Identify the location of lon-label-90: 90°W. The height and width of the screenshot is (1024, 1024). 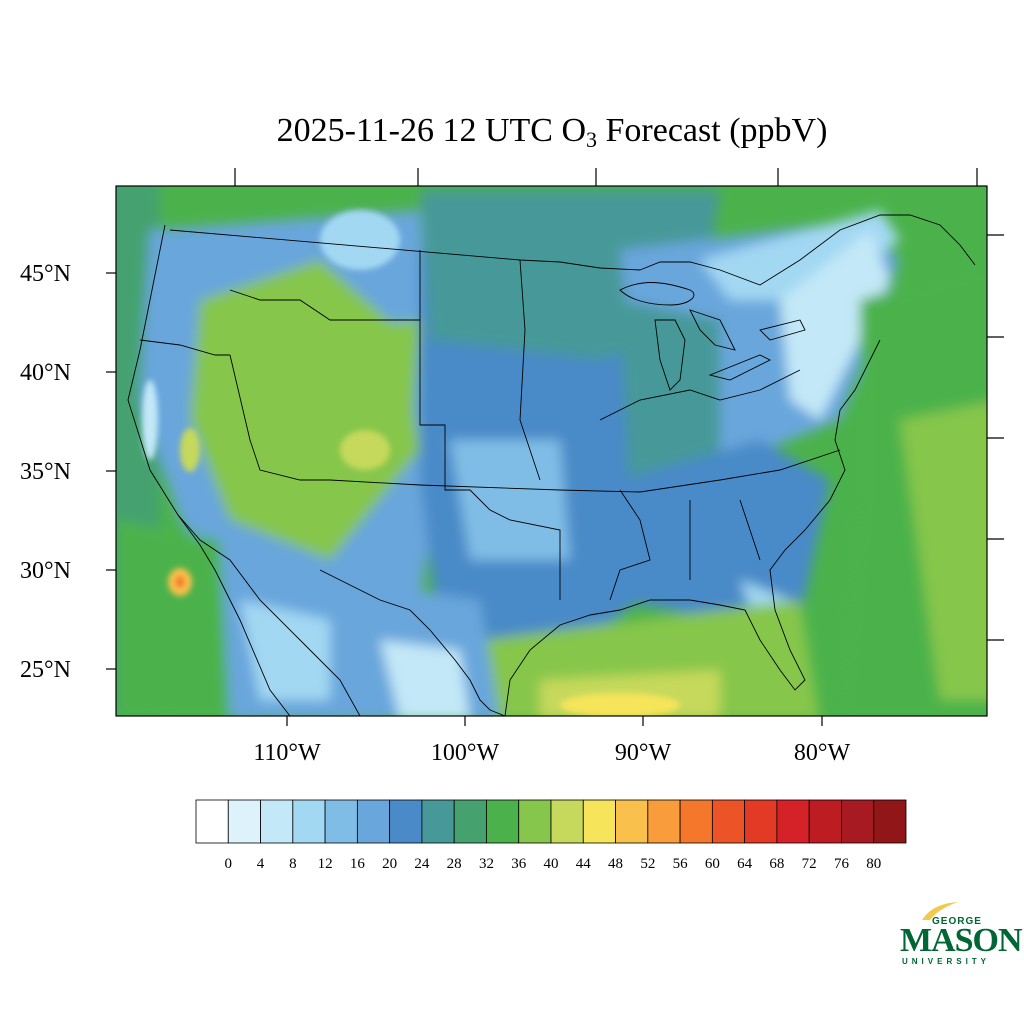
(643, 753).